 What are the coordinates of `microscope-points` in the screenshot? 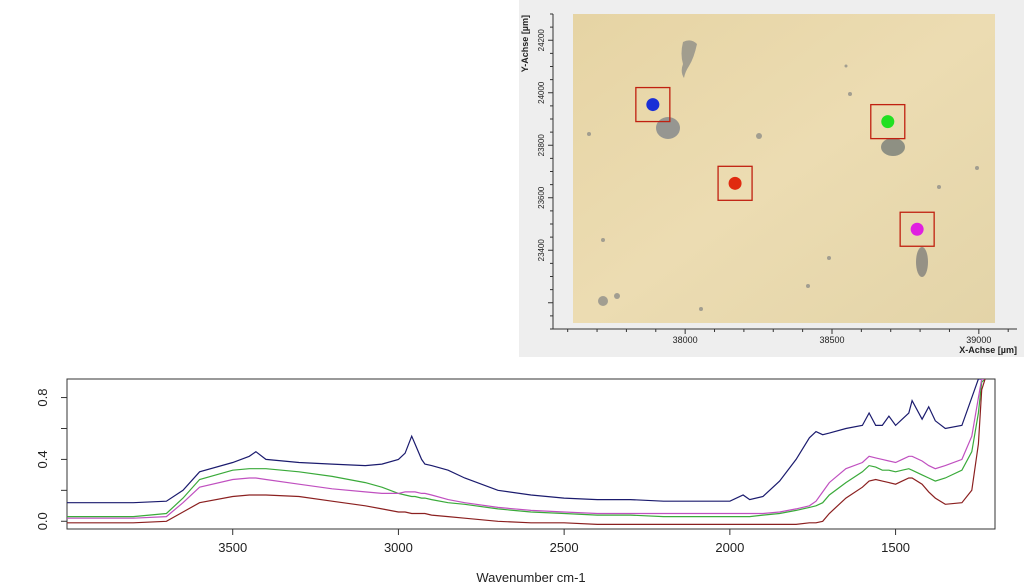 It's located at (785, 166).